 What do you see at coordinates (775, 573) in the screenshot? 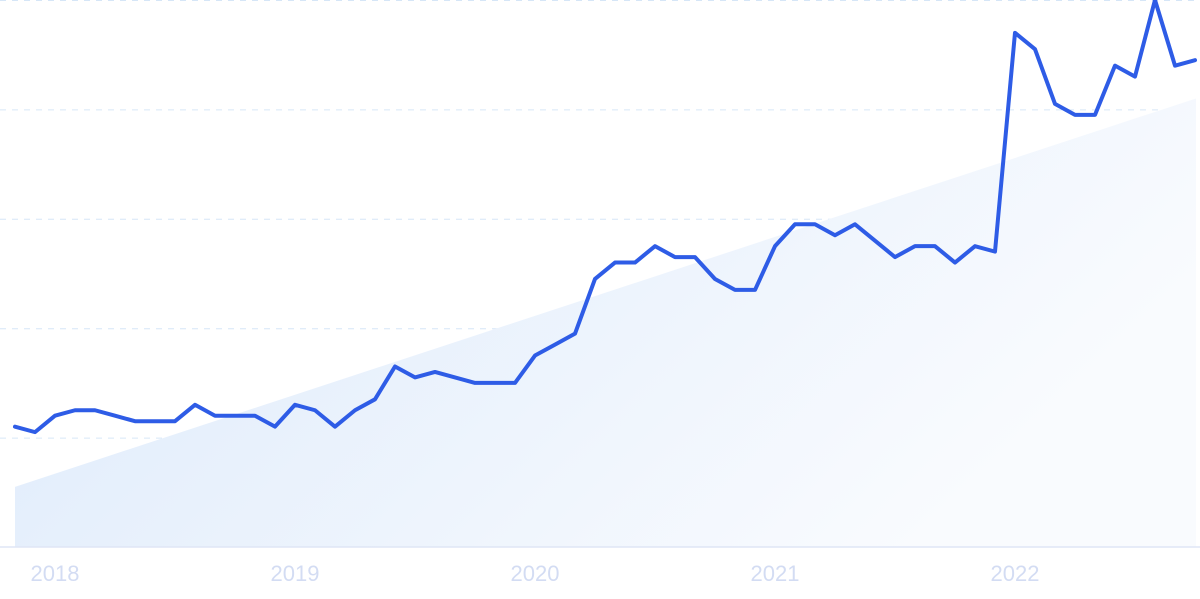
I see `x-tick-label: 2021` at bounding box center [775, 573].